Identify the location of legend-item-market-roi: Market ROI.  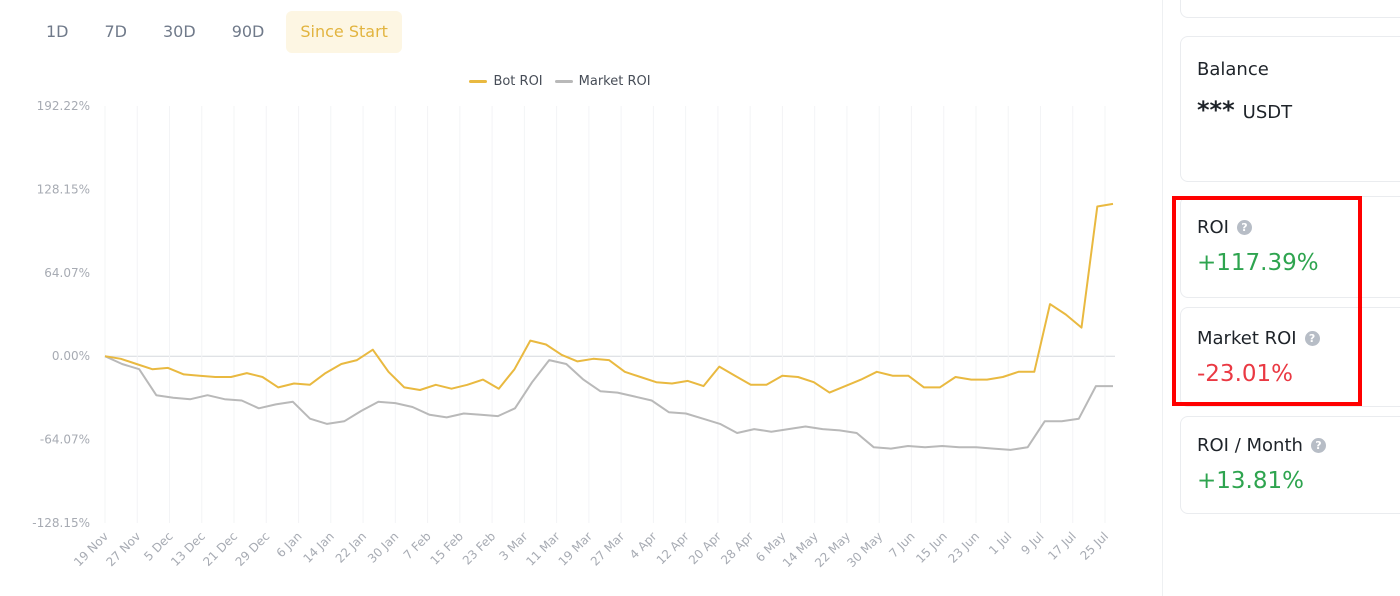
(602, 81).